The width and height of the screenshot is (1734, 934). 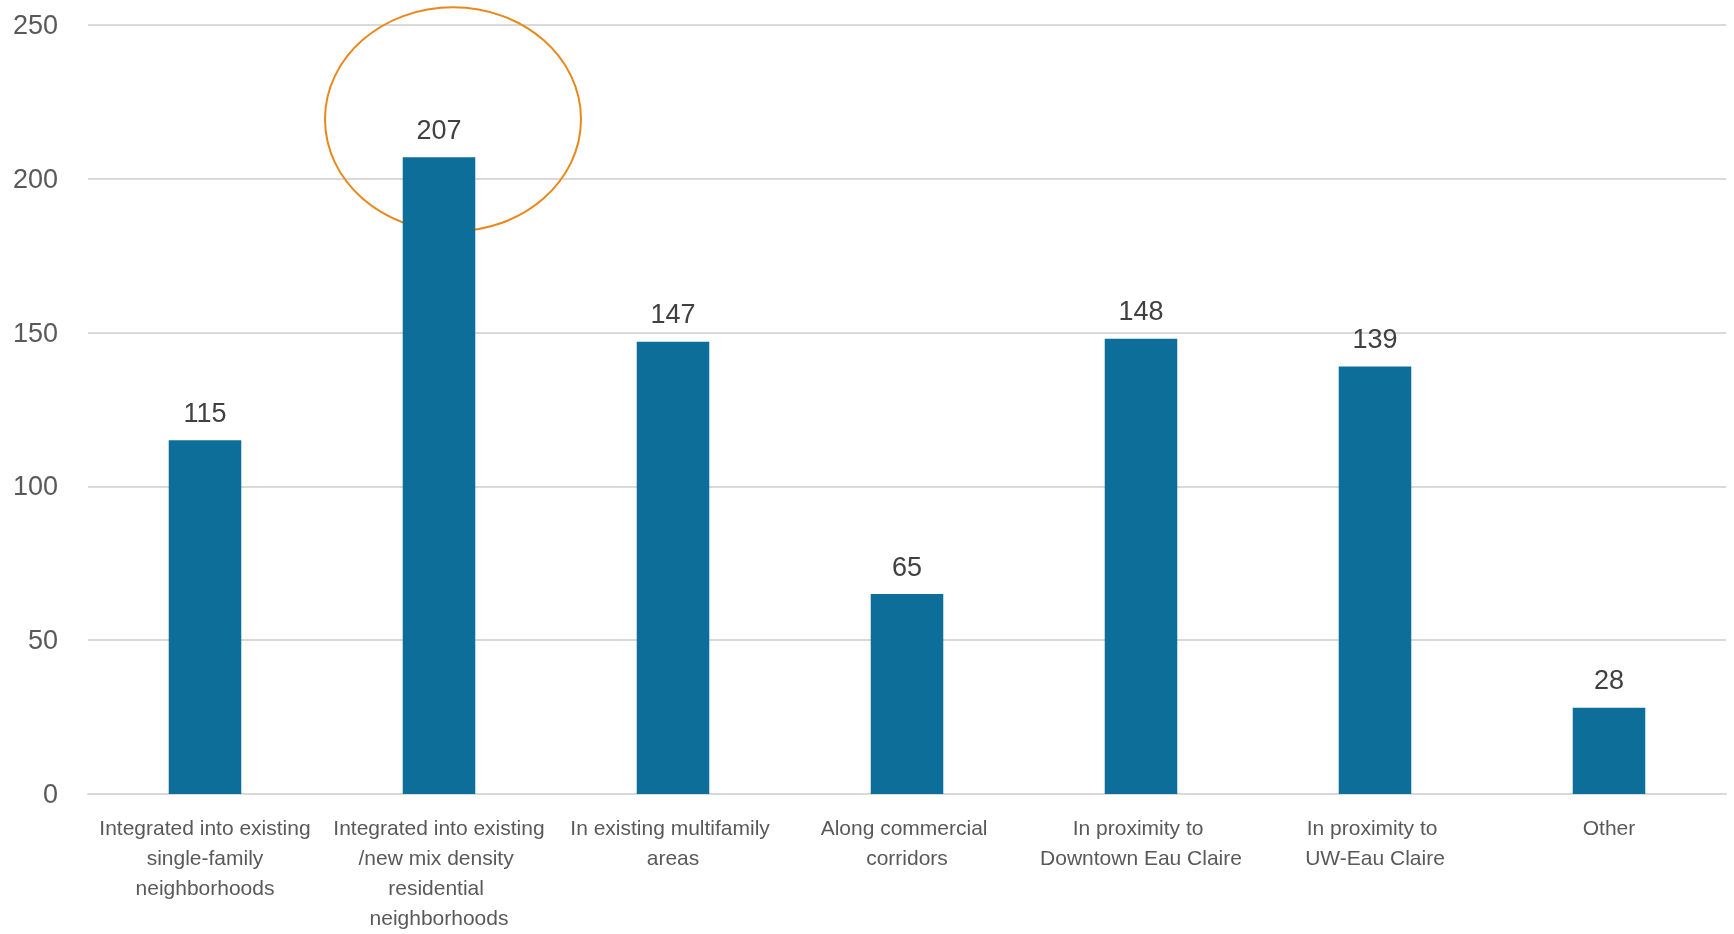 What do you see at coordinates (673, 314) in the screenshot?
I see `data-label: 147` at bounding box center [673, 314].